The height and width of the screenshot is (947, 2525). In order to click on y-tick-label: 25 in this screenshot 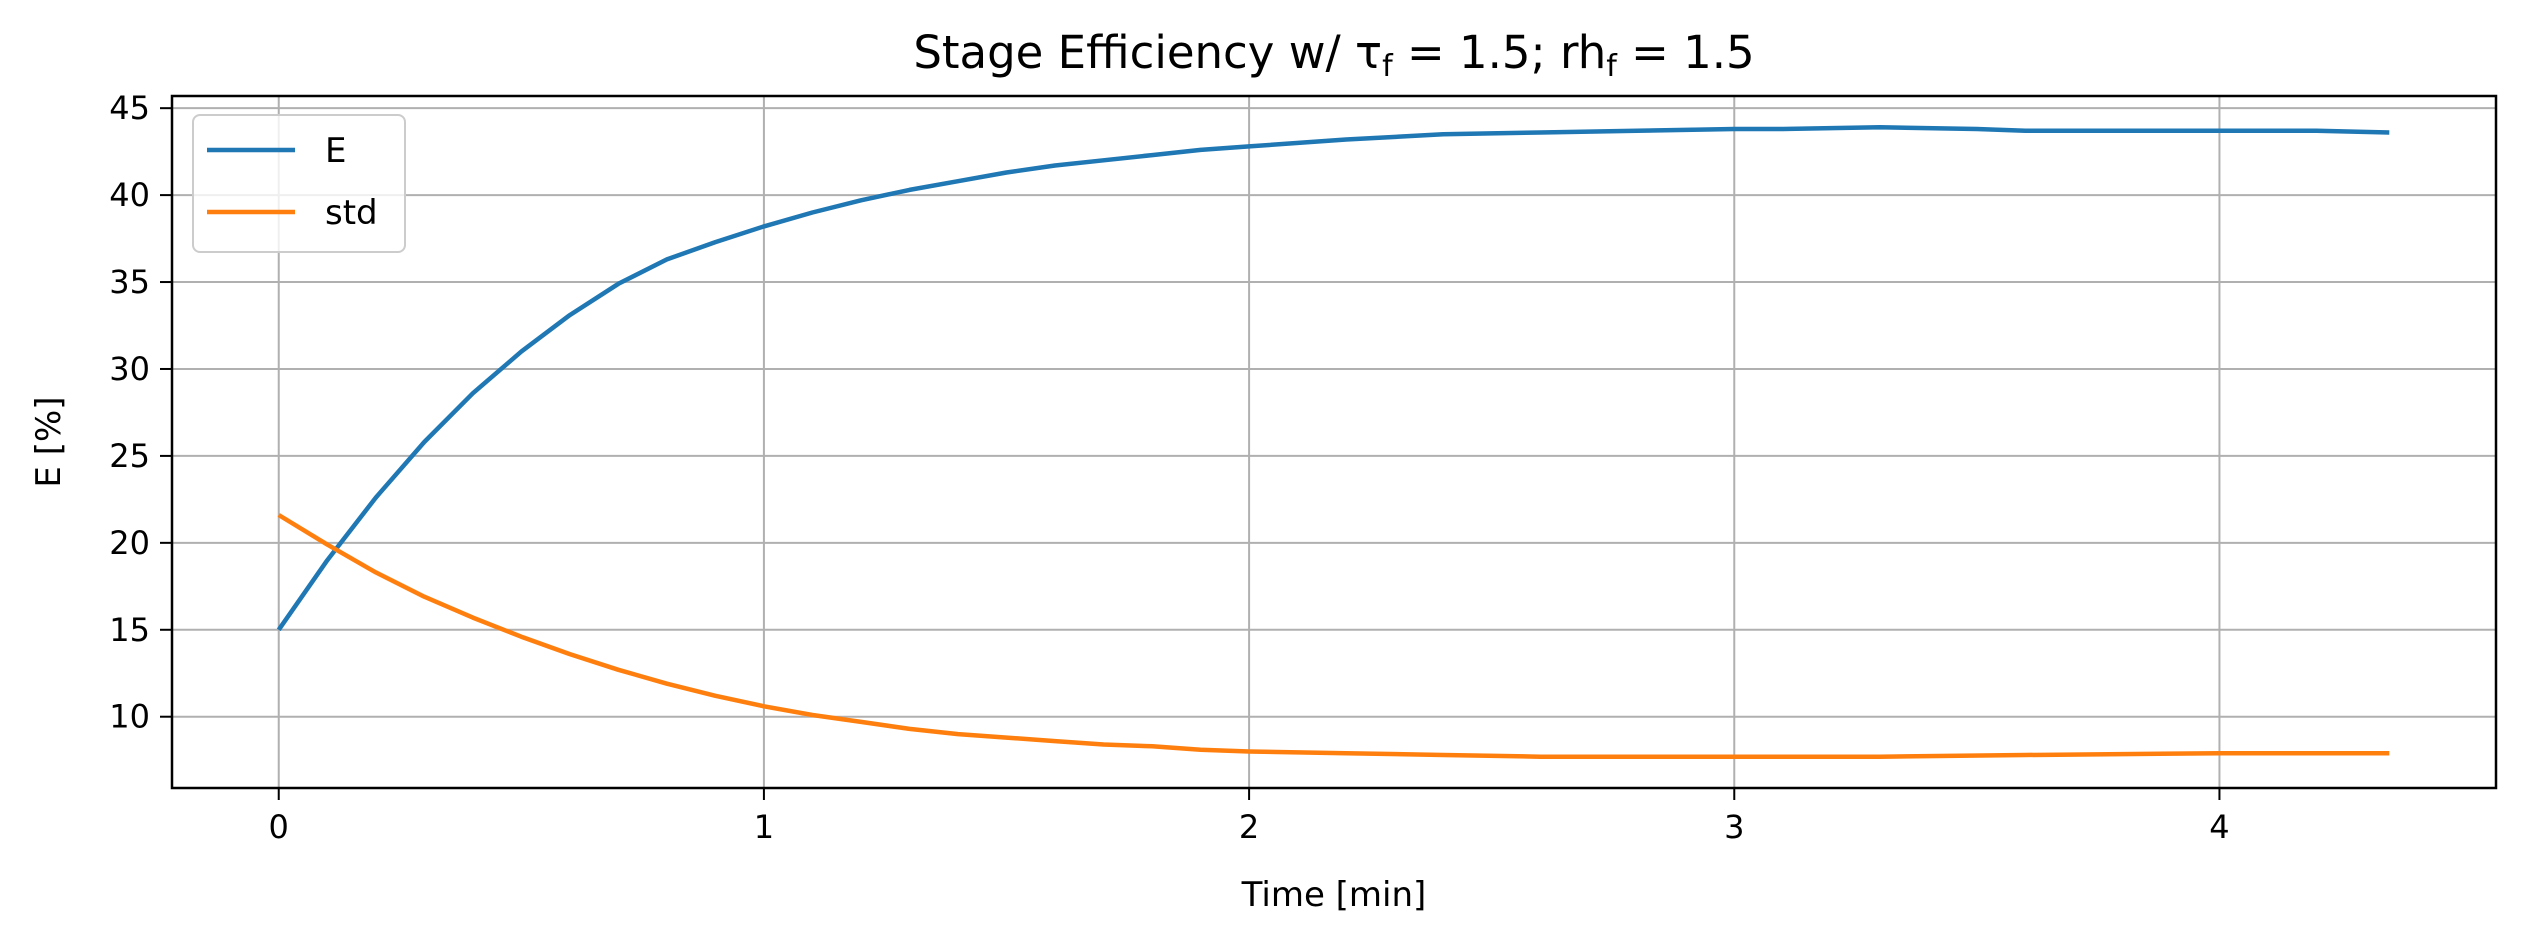, I will do `click(129, 456)`.